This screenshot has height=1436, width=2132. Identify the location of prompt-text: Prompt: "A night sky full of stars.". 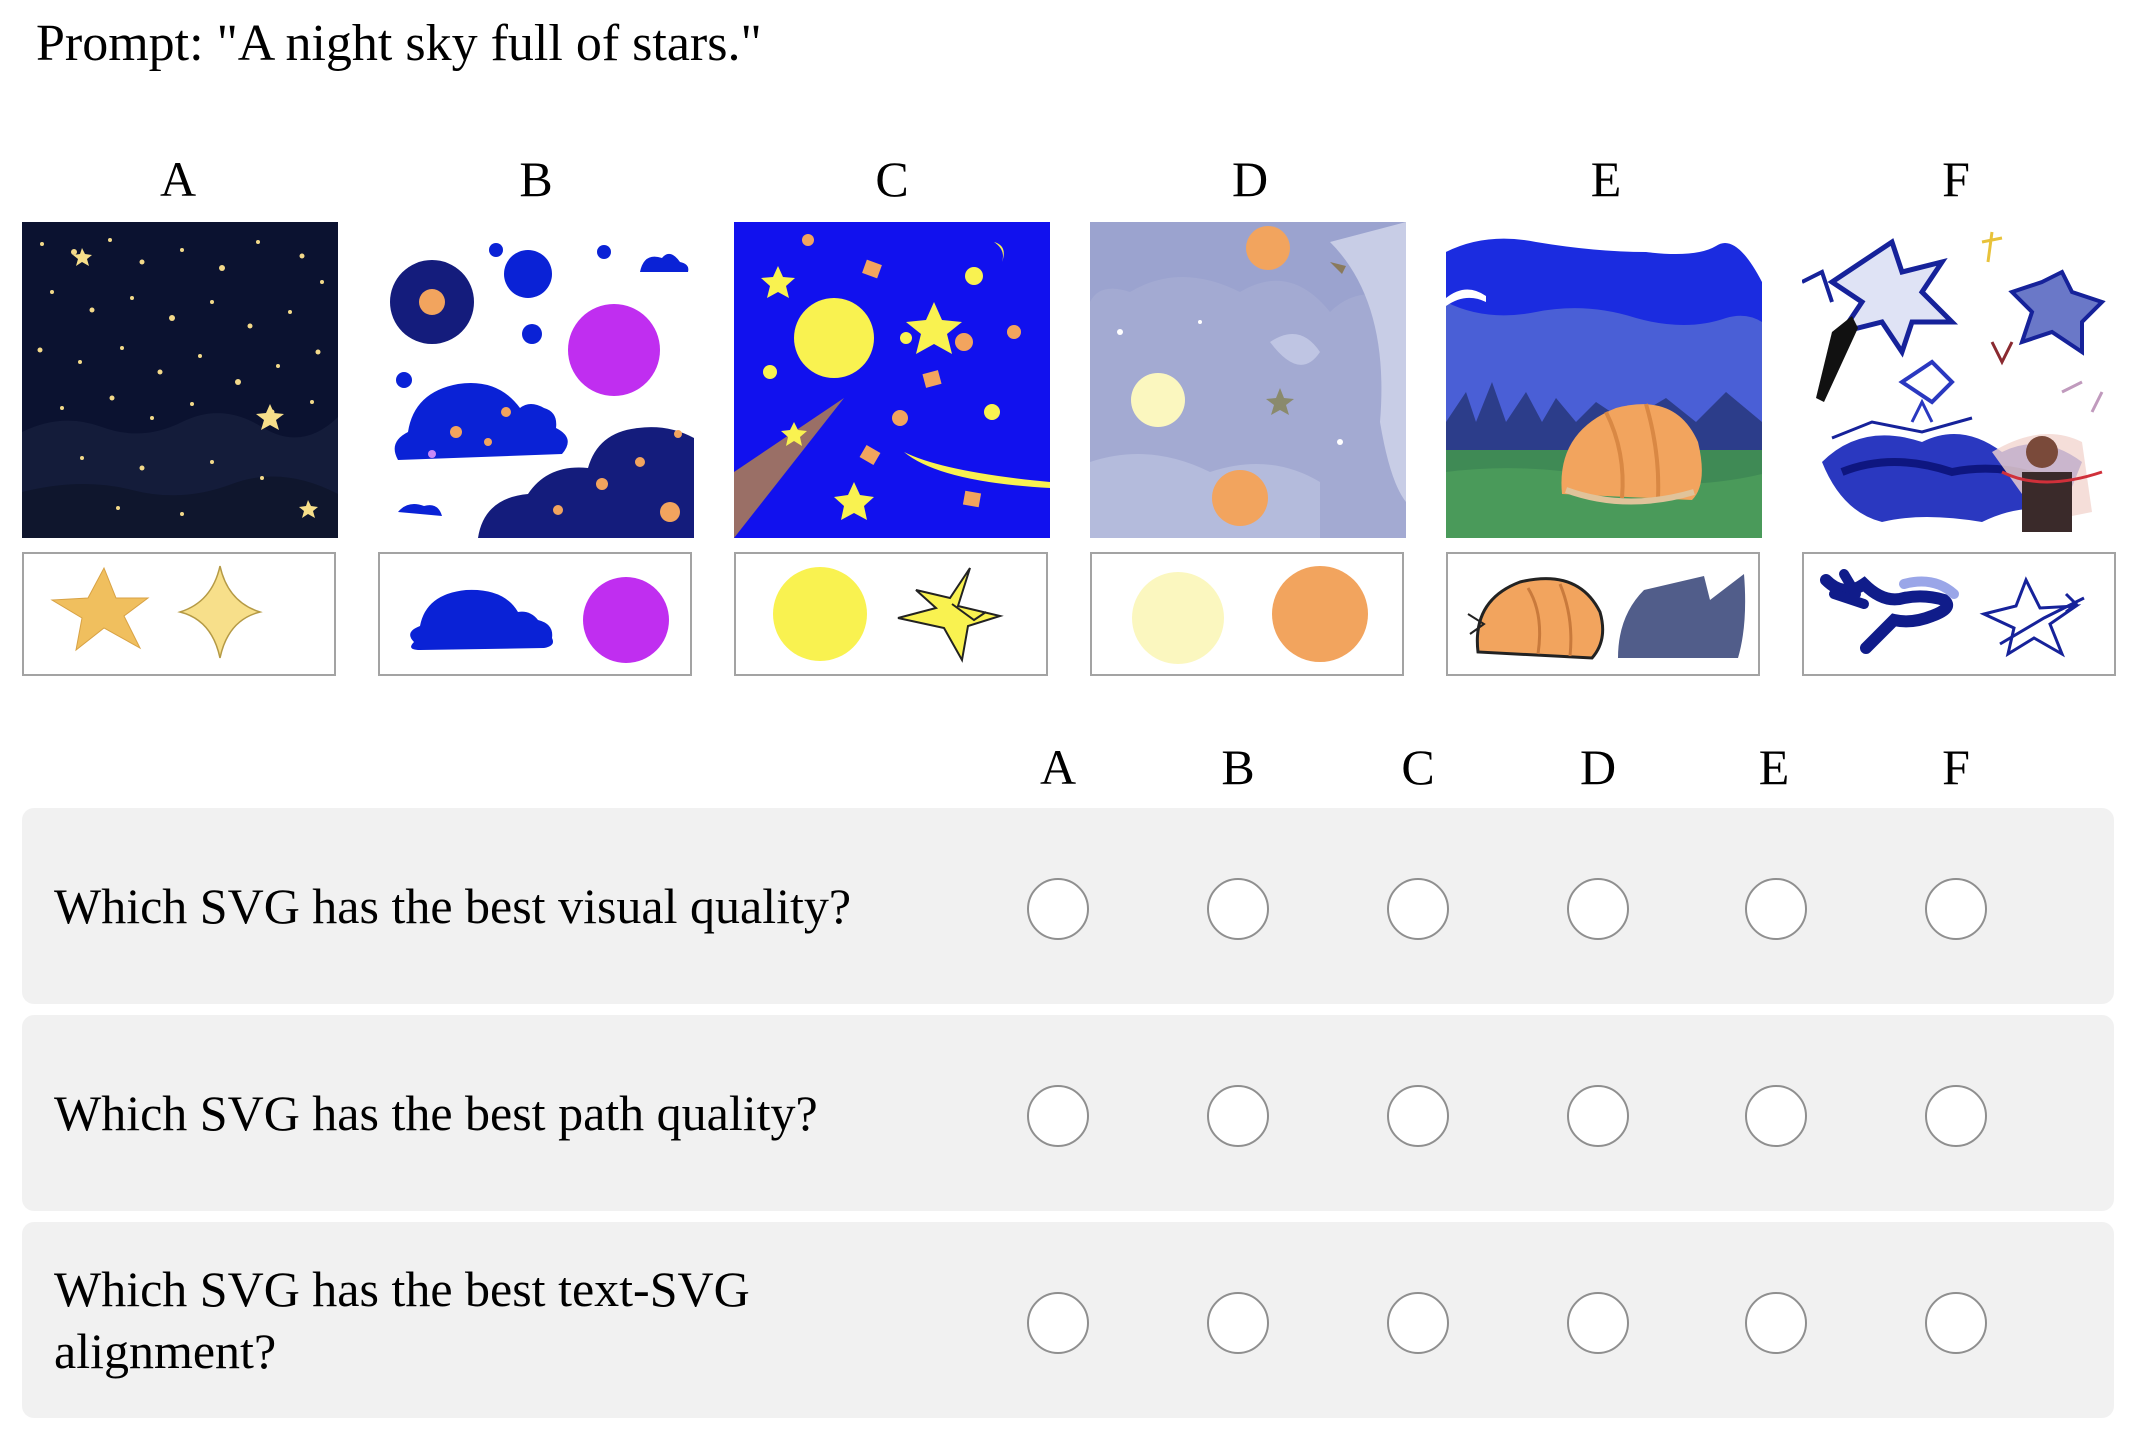
(399, 43).